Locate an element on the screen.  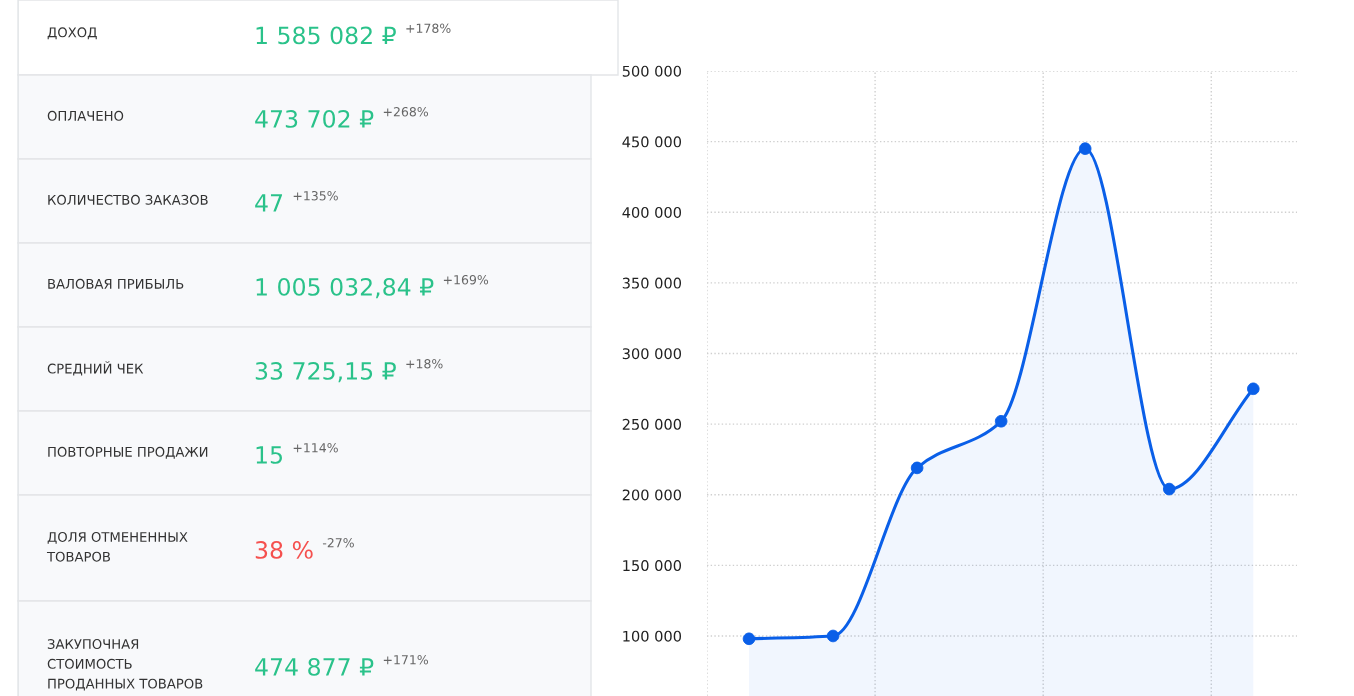
y-tick-label: 350 000 is located at coordinates (652, 283).